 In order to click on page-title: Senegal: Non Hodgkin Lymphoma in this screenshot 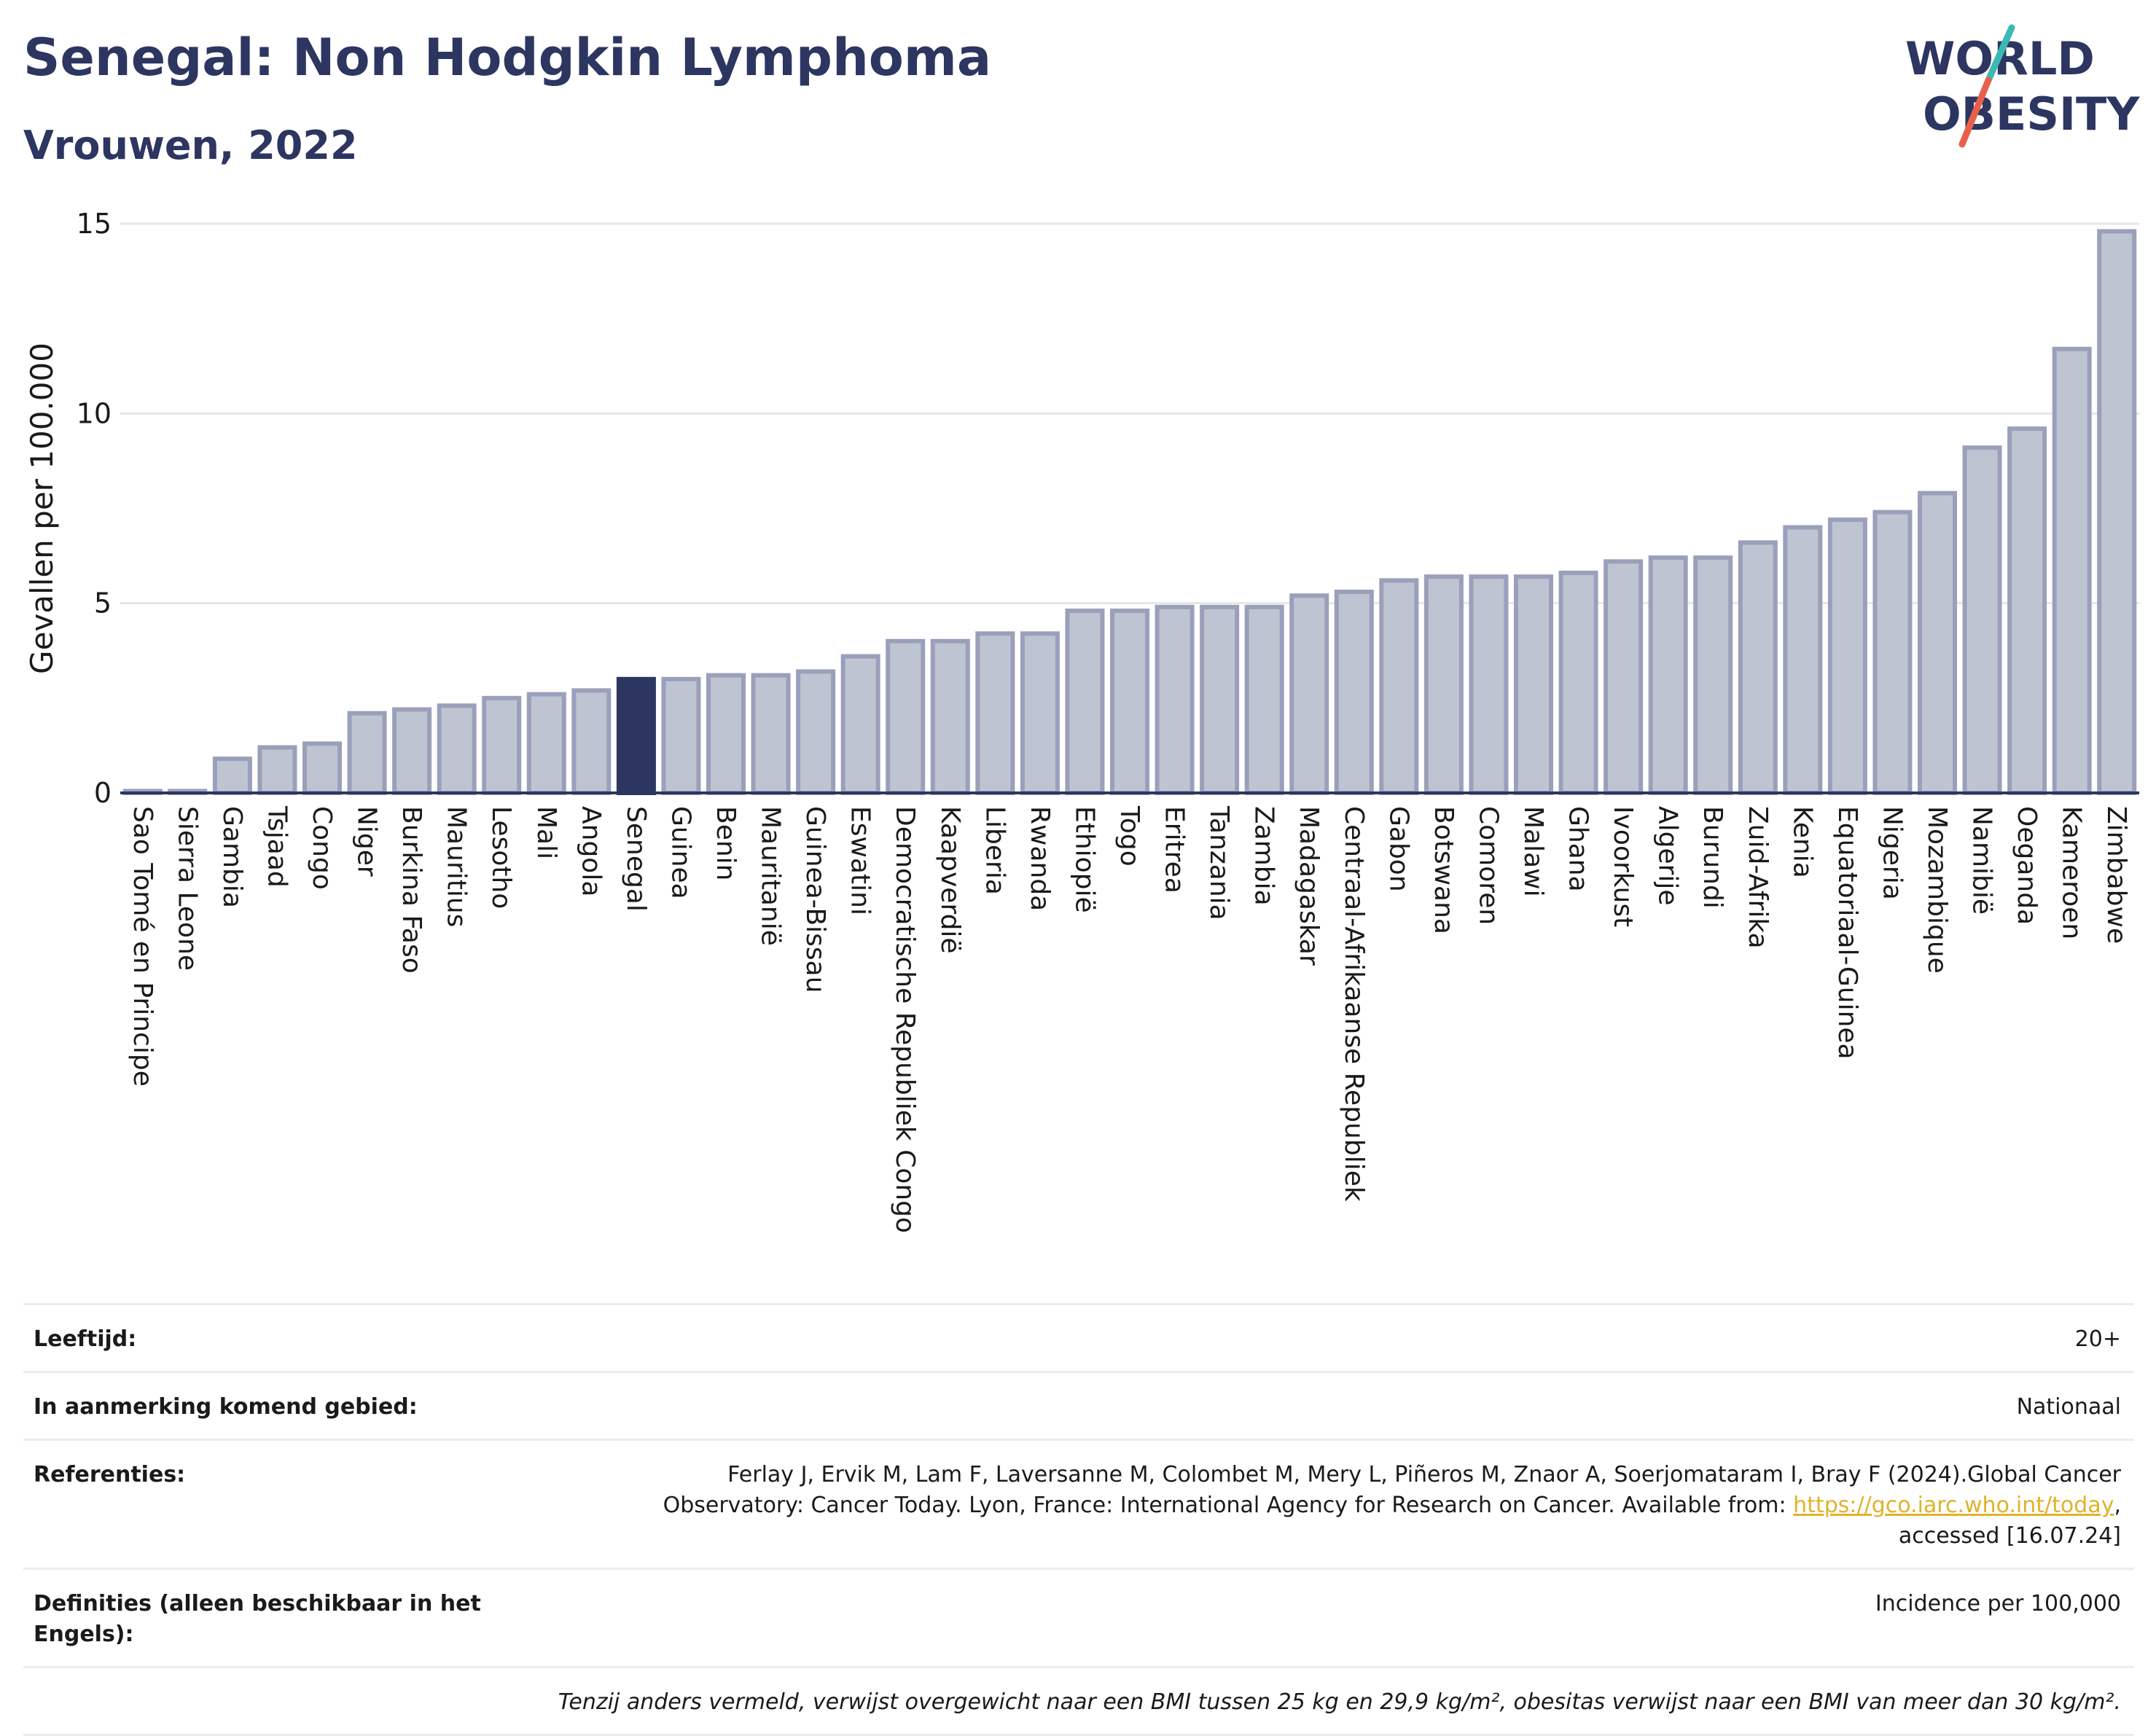, I will do `click(507, 57)`.